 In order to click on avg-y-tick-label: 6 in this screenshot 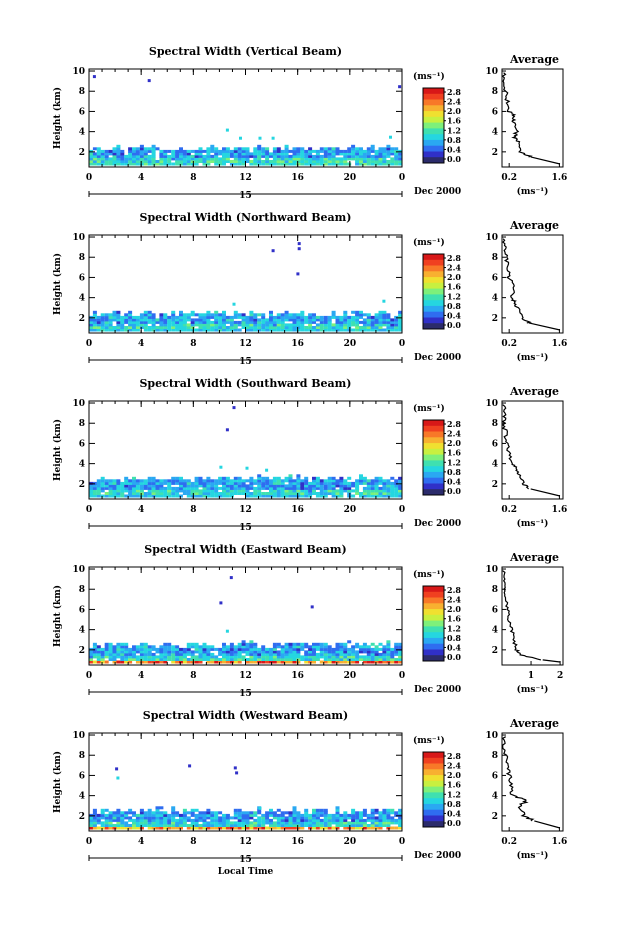, I will do `click(495, 278)`.